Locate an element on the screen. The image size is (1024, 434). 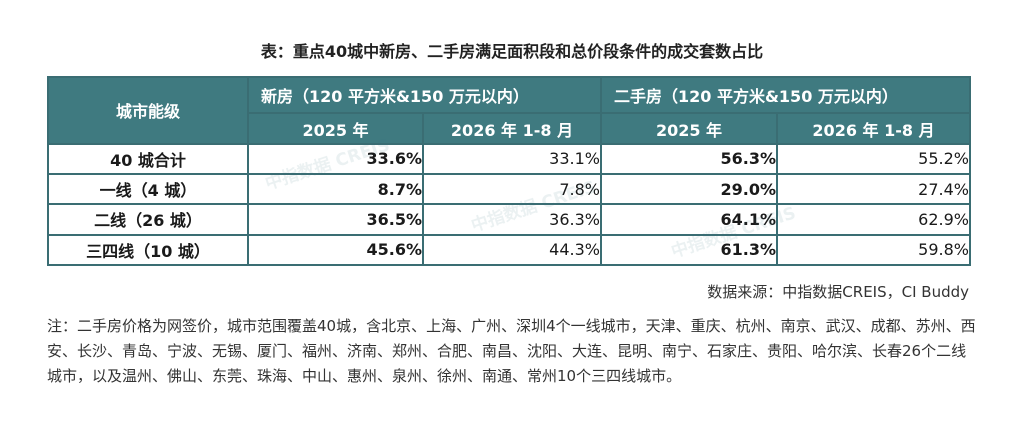
row-label: 二线（26 城） is located at coordinates (148, 219).